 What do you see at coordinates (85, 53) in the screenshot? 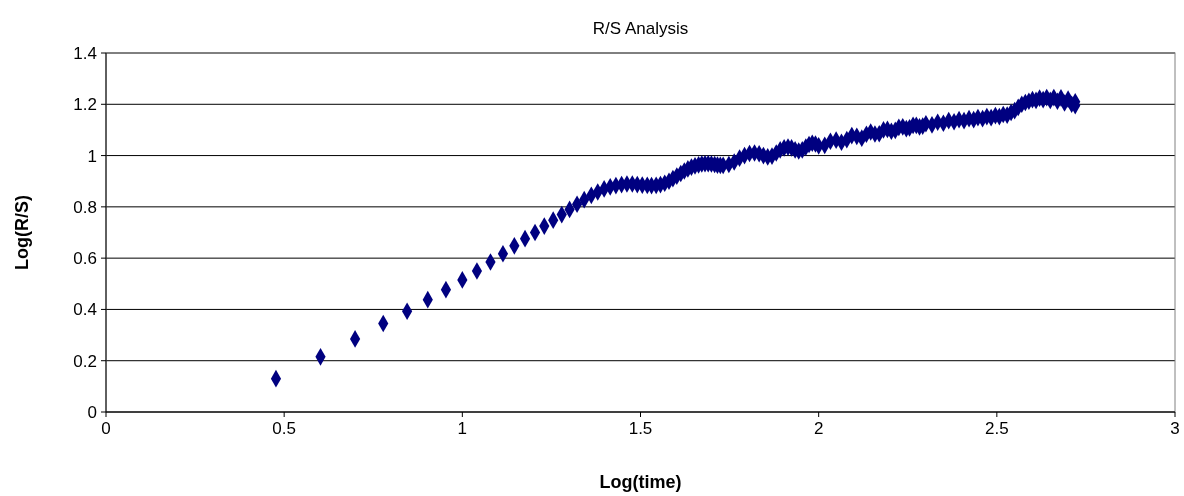
I see `y-tick-label: 1.4` at bounding box center [85, 53].